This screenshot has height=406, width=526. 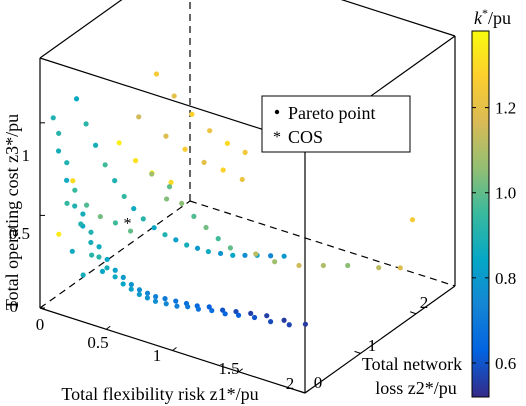 I want to click on x-tick-label: 2, so click(x=290, y=383).